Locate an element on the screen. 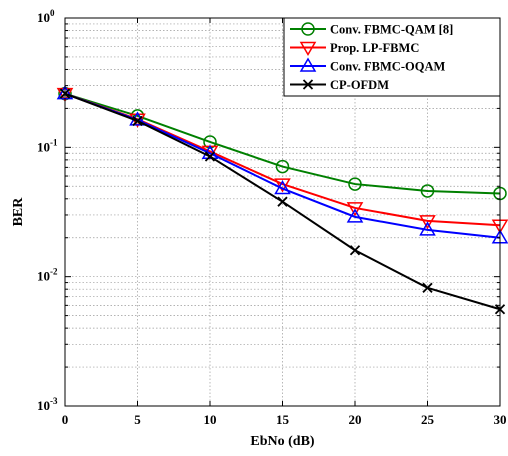 This screenshot has width=508, height=456. legend-entry: CP-OFDM is located at coordinates (339, 85).